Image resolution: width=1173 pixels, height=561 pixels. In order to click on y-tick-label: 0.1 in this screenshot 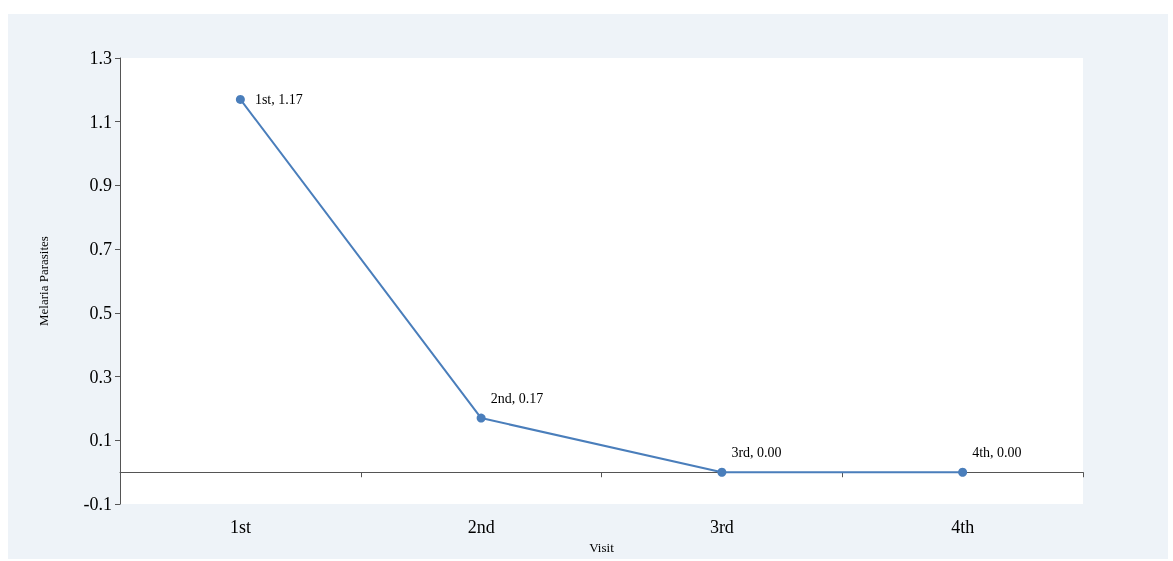, I will do `click(100, 440)`.